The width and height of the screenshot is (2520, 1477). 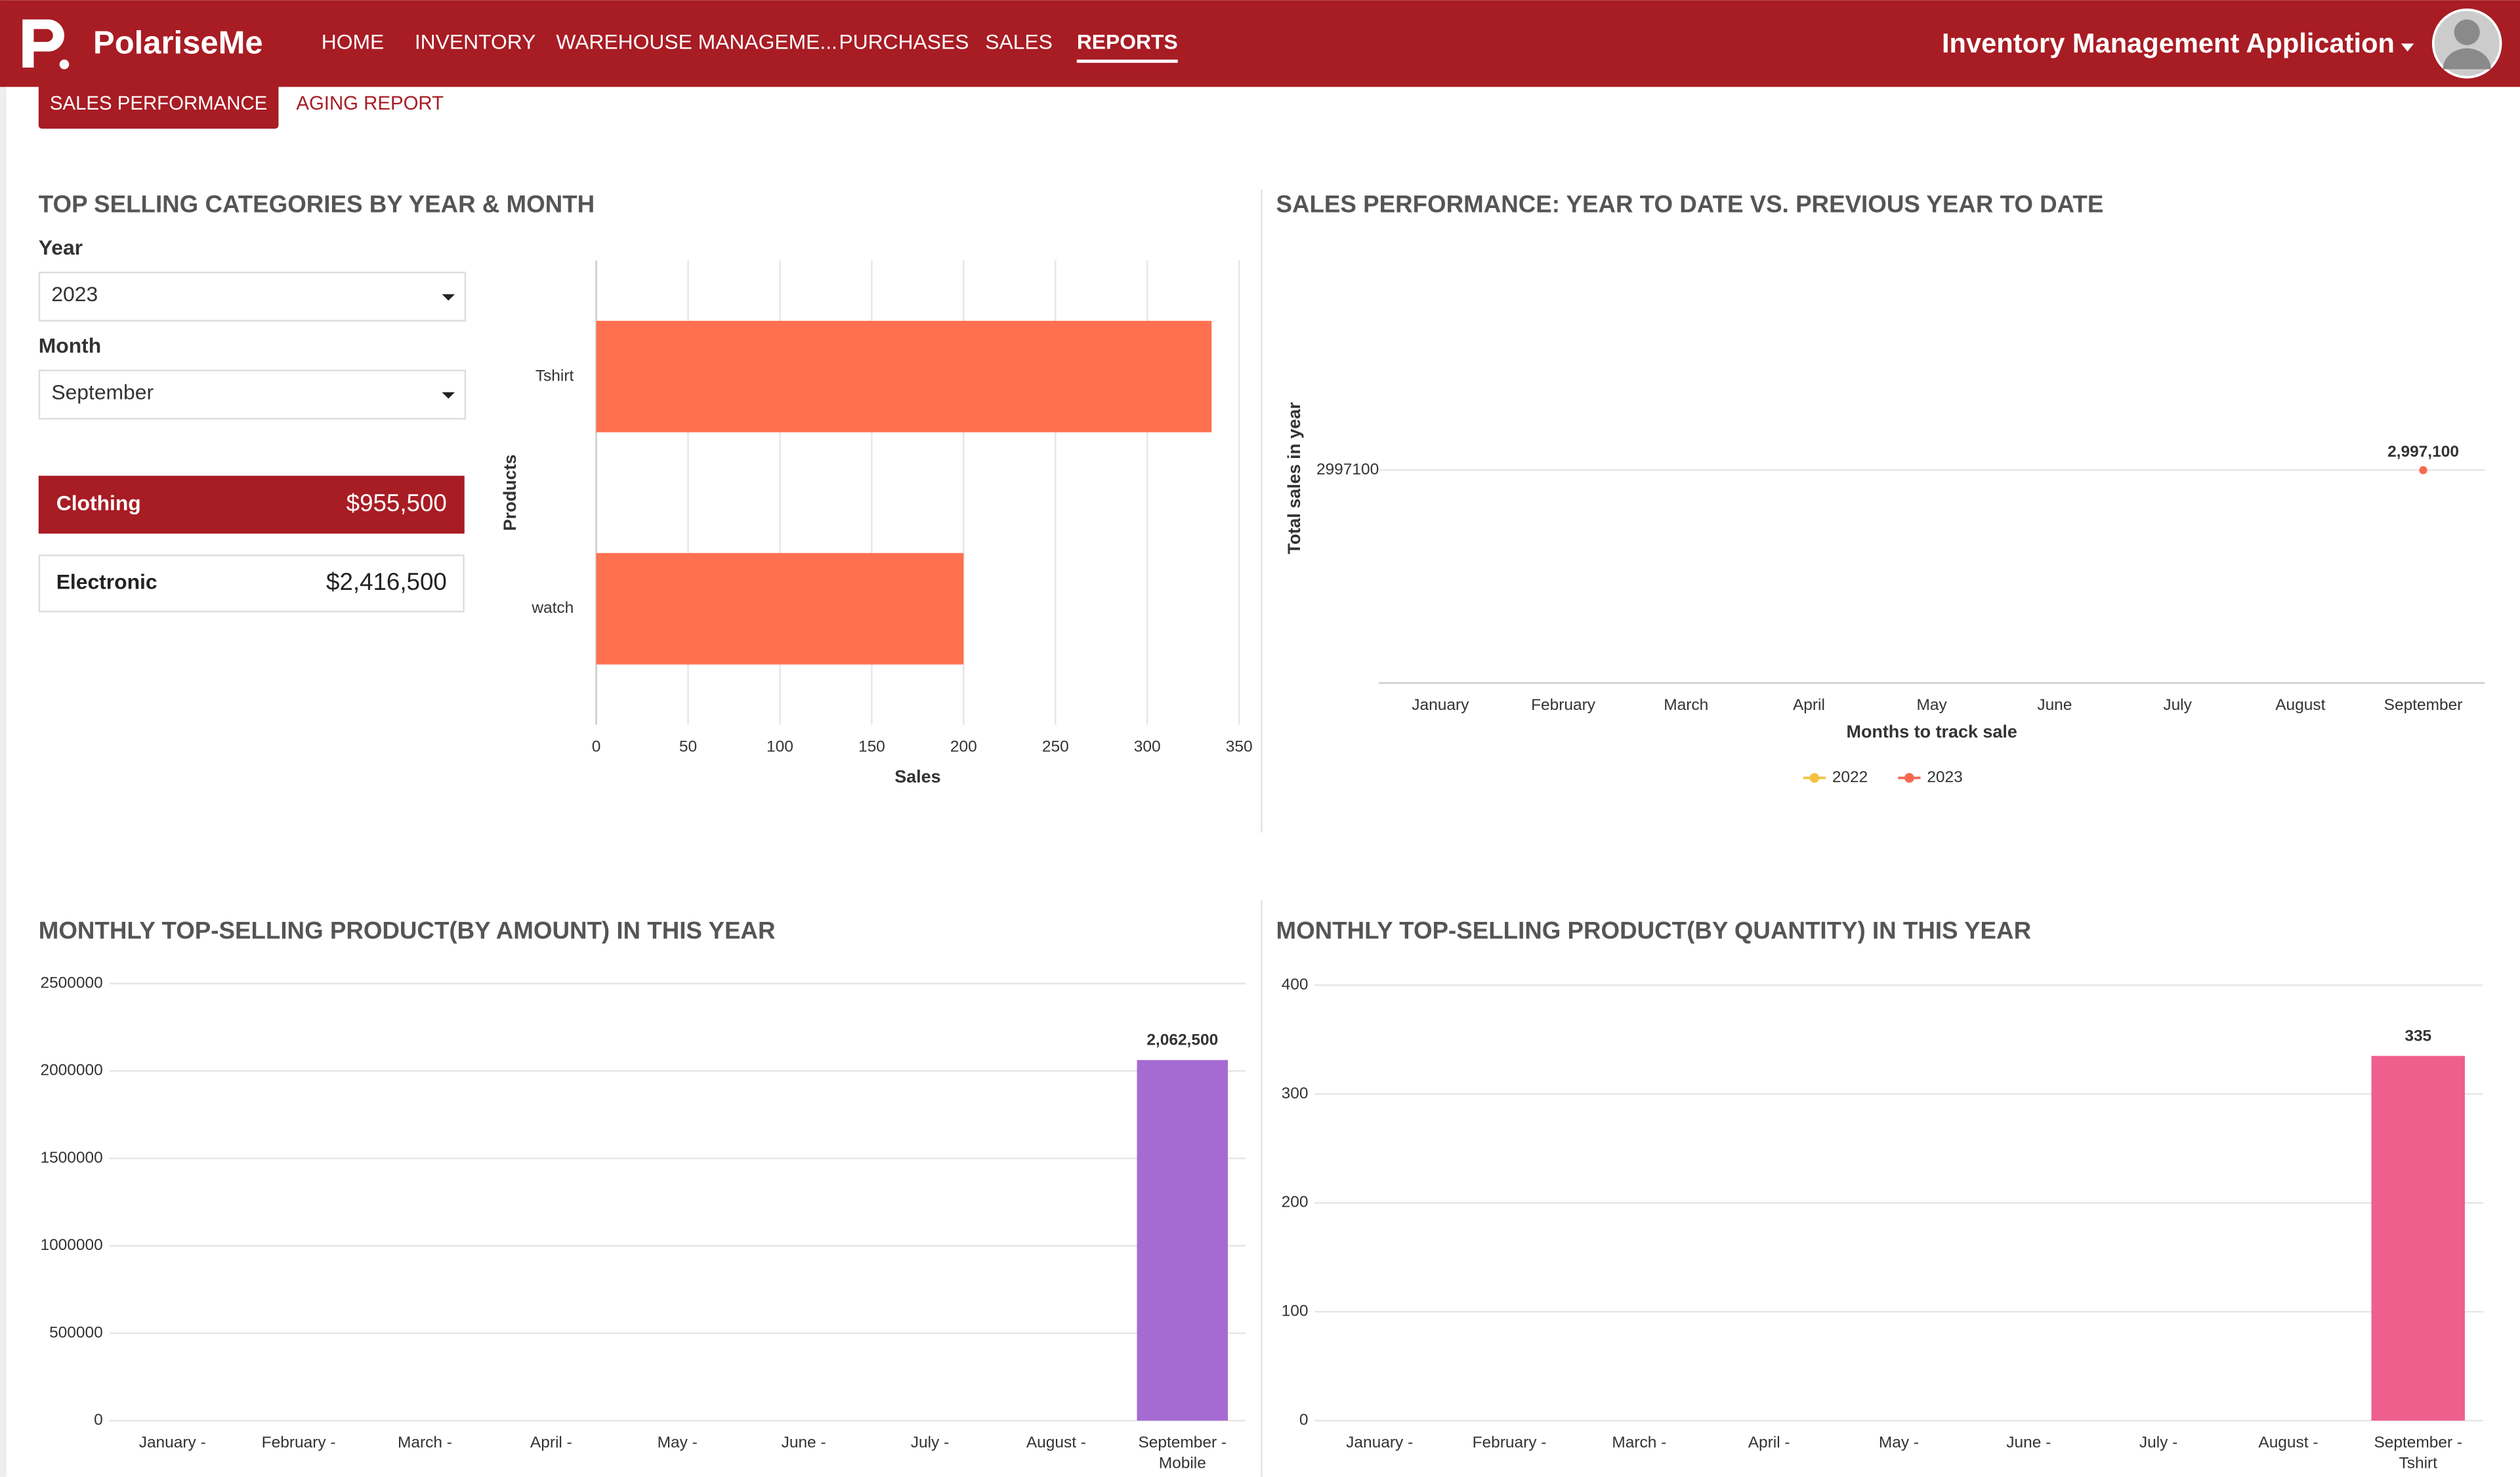 What do you see at coordinates (1850, 777) in the screenshot?
I see `legend-label: 2022` at bounding box center [1850, 777].